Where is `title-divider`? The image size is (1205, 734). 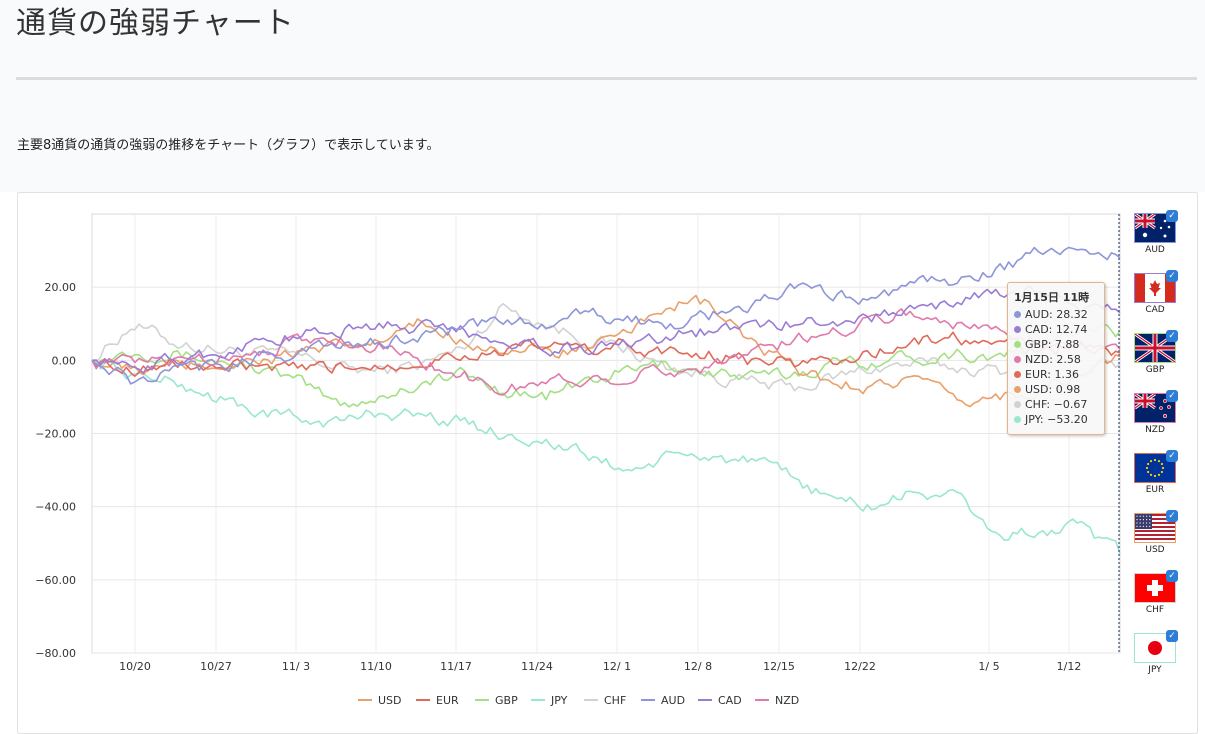
title-divider is located at coordinates (606, 78).